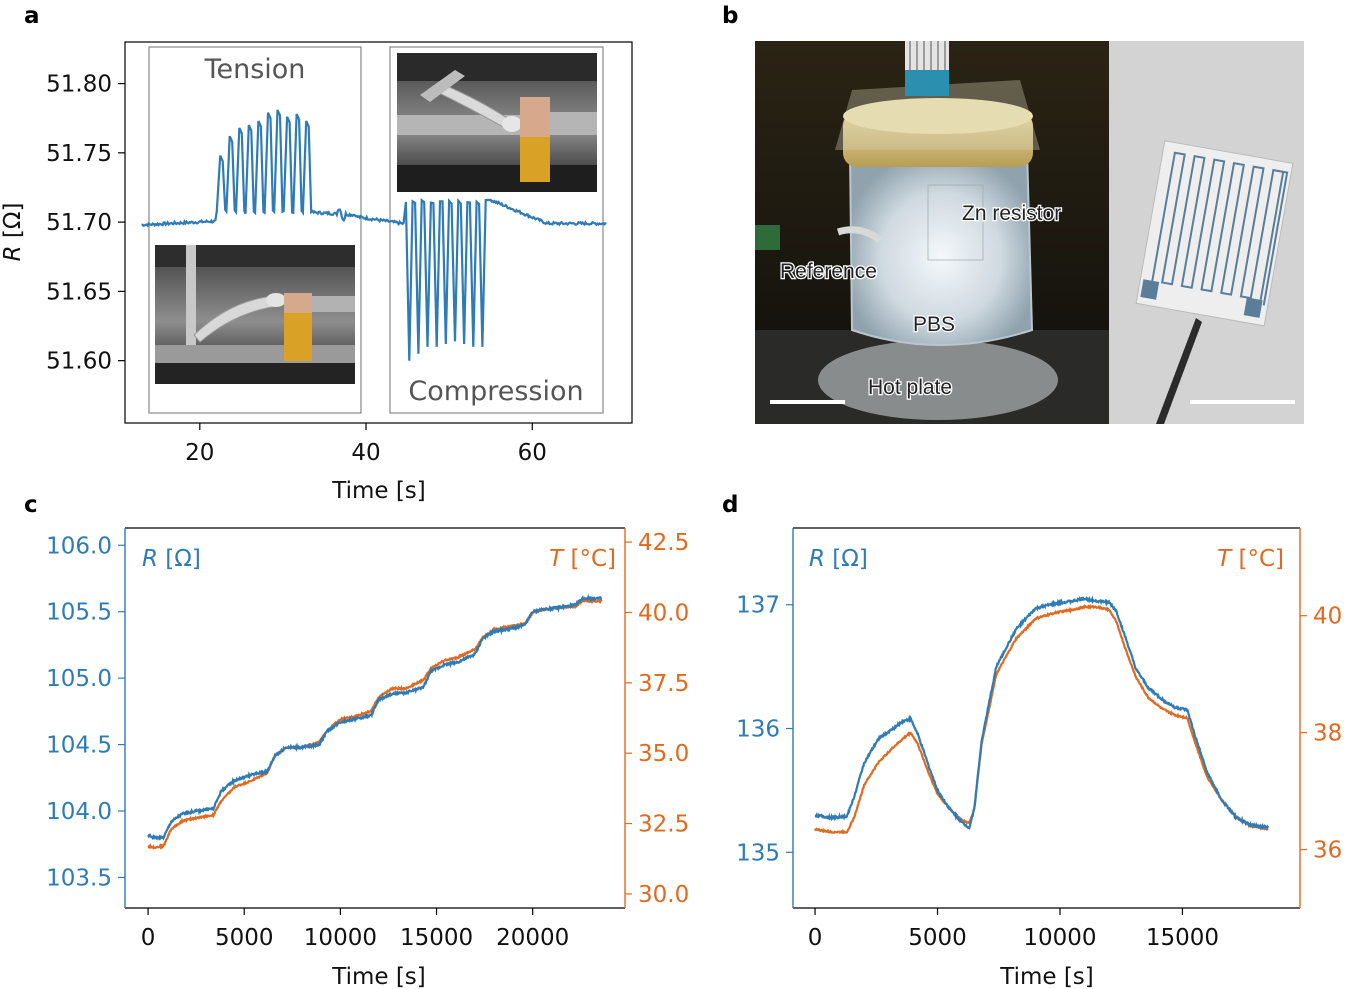  I want to click on panel-d-xtick-label: 5000, so click(937, 938).